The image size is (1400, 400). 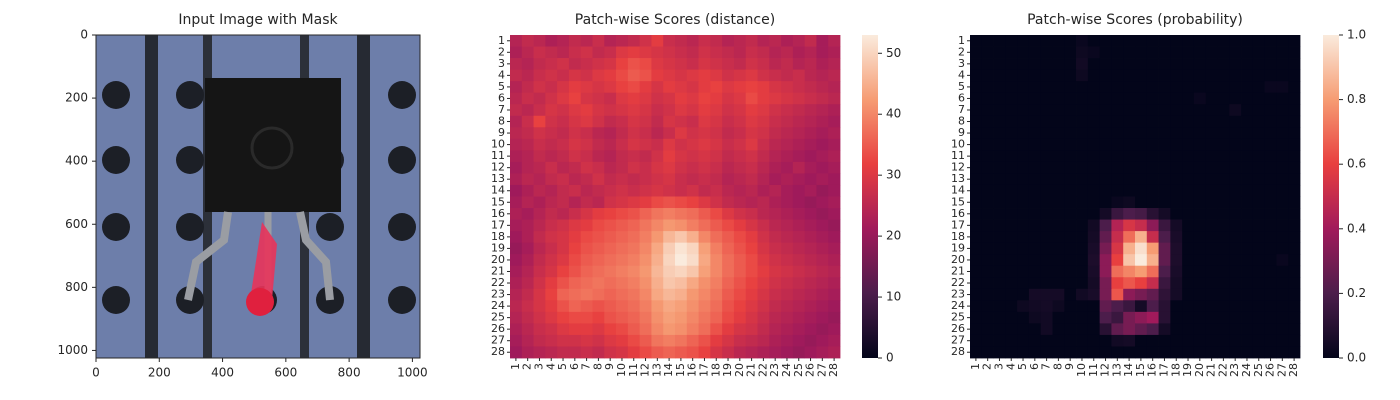 I want to click on x-tick-label: 4, so click(x=1010, y=366).